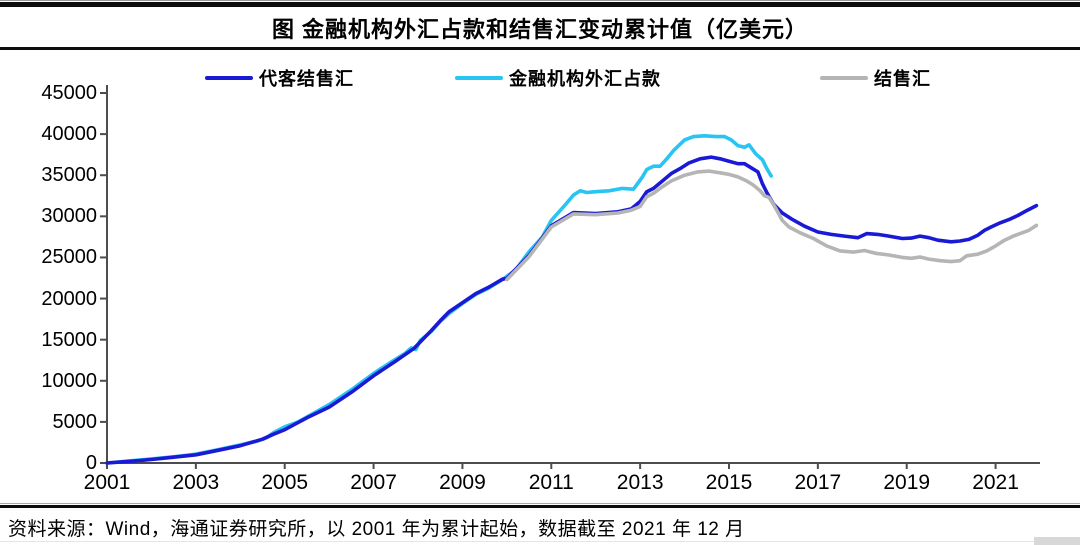  What do you see at coordinates (91, 463) in the screenshot?
I see `y-tick-label: 0` at bounding box center [91, 463].